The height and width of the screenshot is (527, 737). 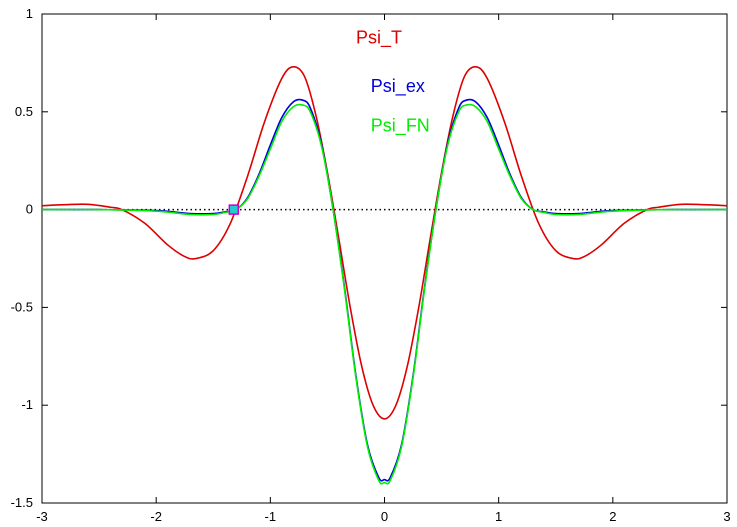 What do you see at coordinates (612, 516) in the screenshot?
I see `x-tick-label: 2` at bounding box center [612, 516].